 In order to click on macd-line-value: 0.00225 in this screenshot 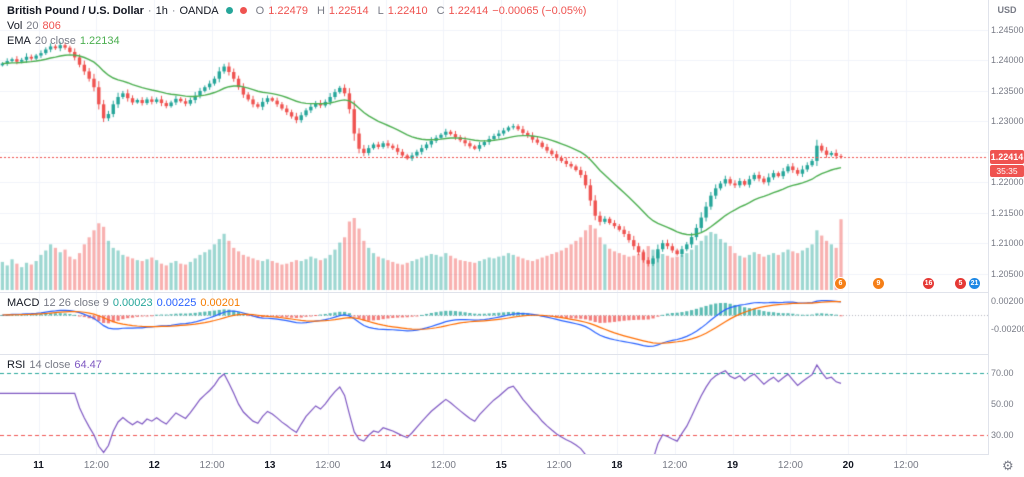, I will do `click(176, 302)`.